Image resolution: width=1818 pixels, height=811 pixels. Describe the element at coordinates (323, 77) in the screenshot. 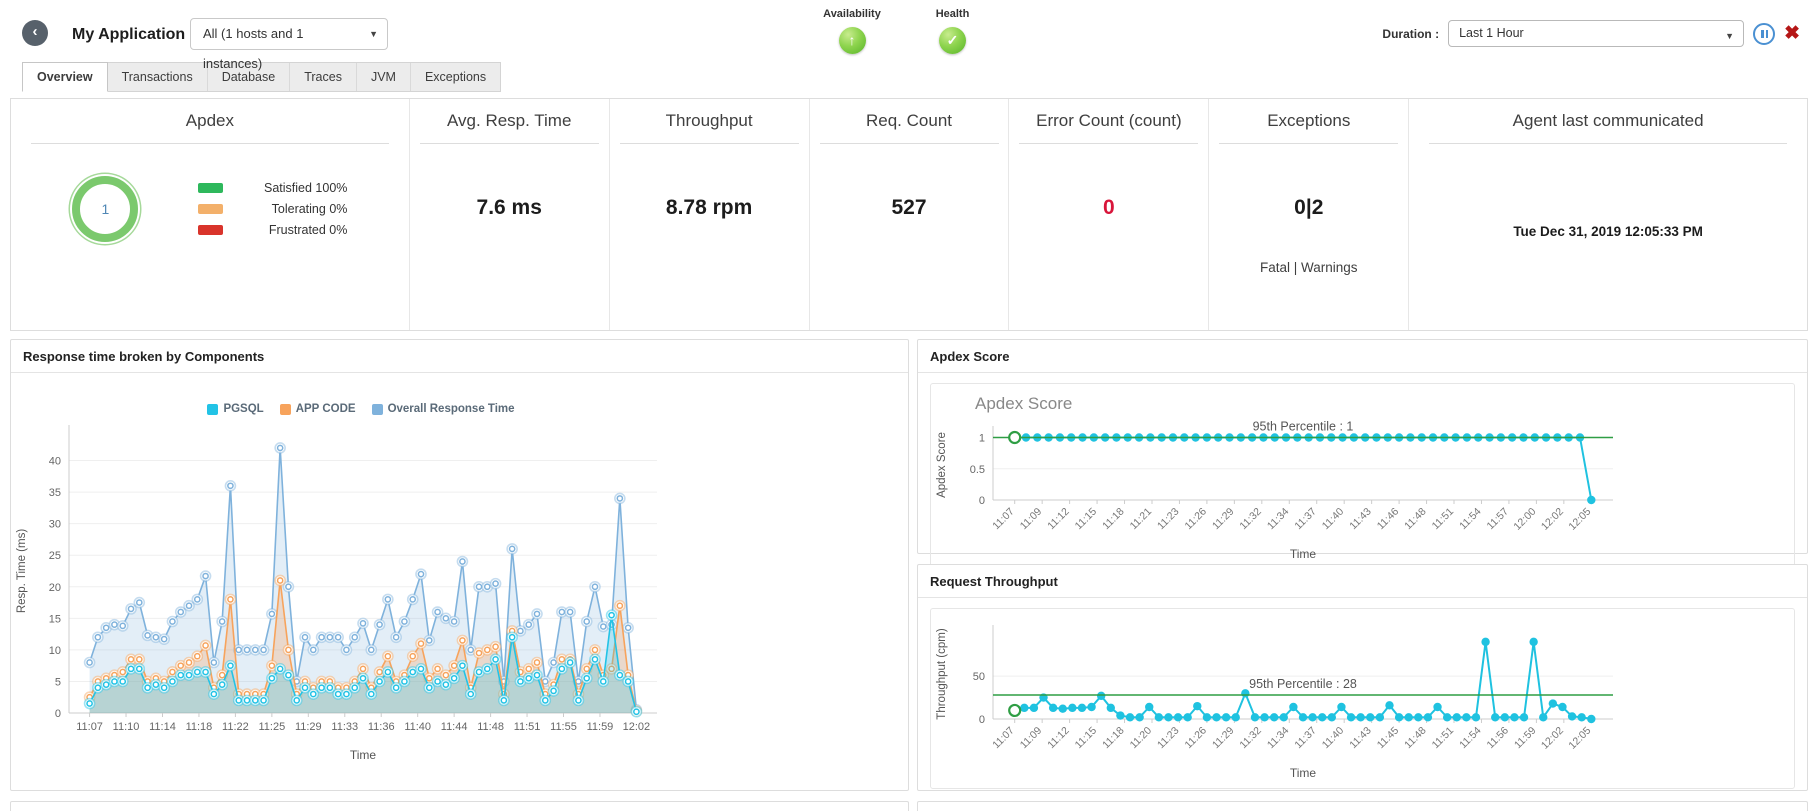

I see `tab-traces: Traces` at that location.